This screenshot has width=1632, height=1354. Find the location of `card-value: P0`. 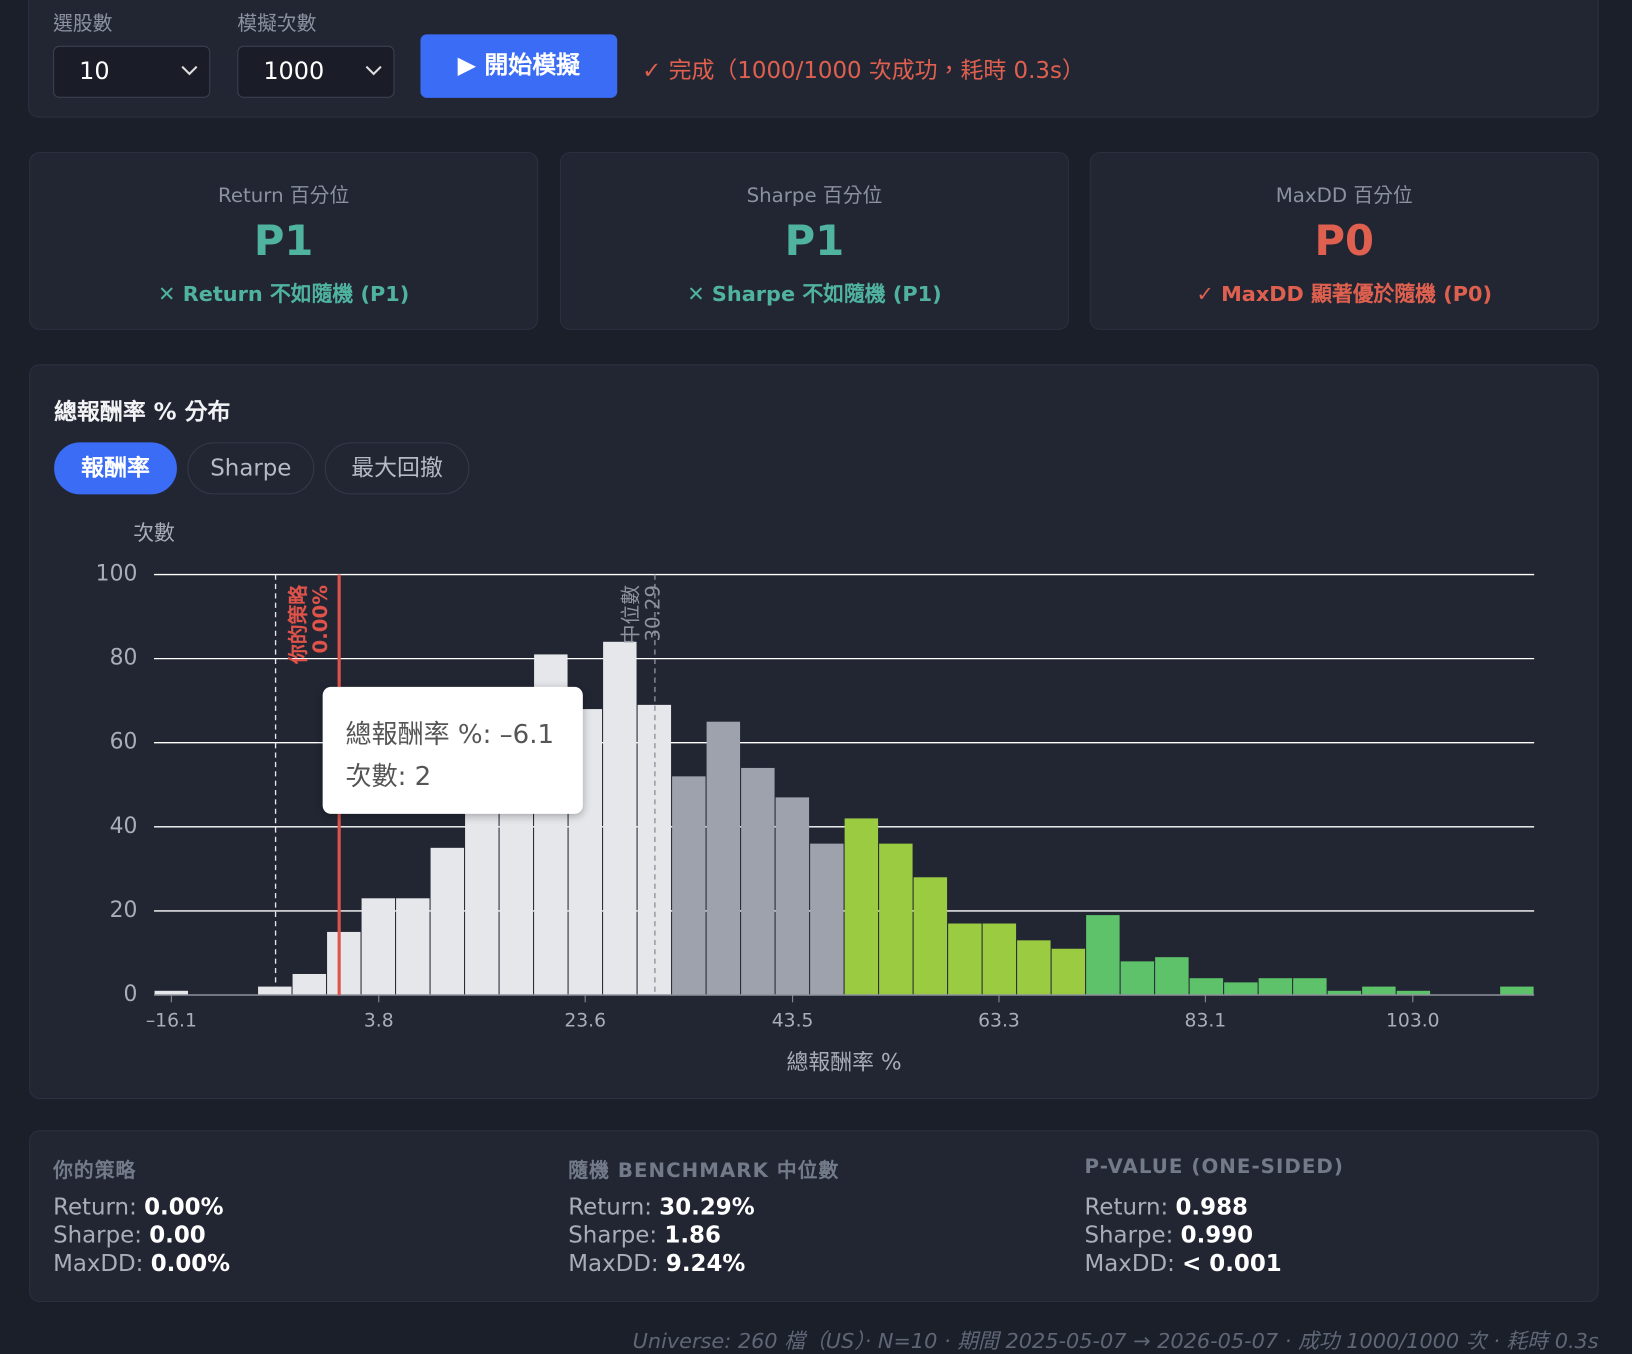

card-value: P0 is located at coordinates (1344, 241).